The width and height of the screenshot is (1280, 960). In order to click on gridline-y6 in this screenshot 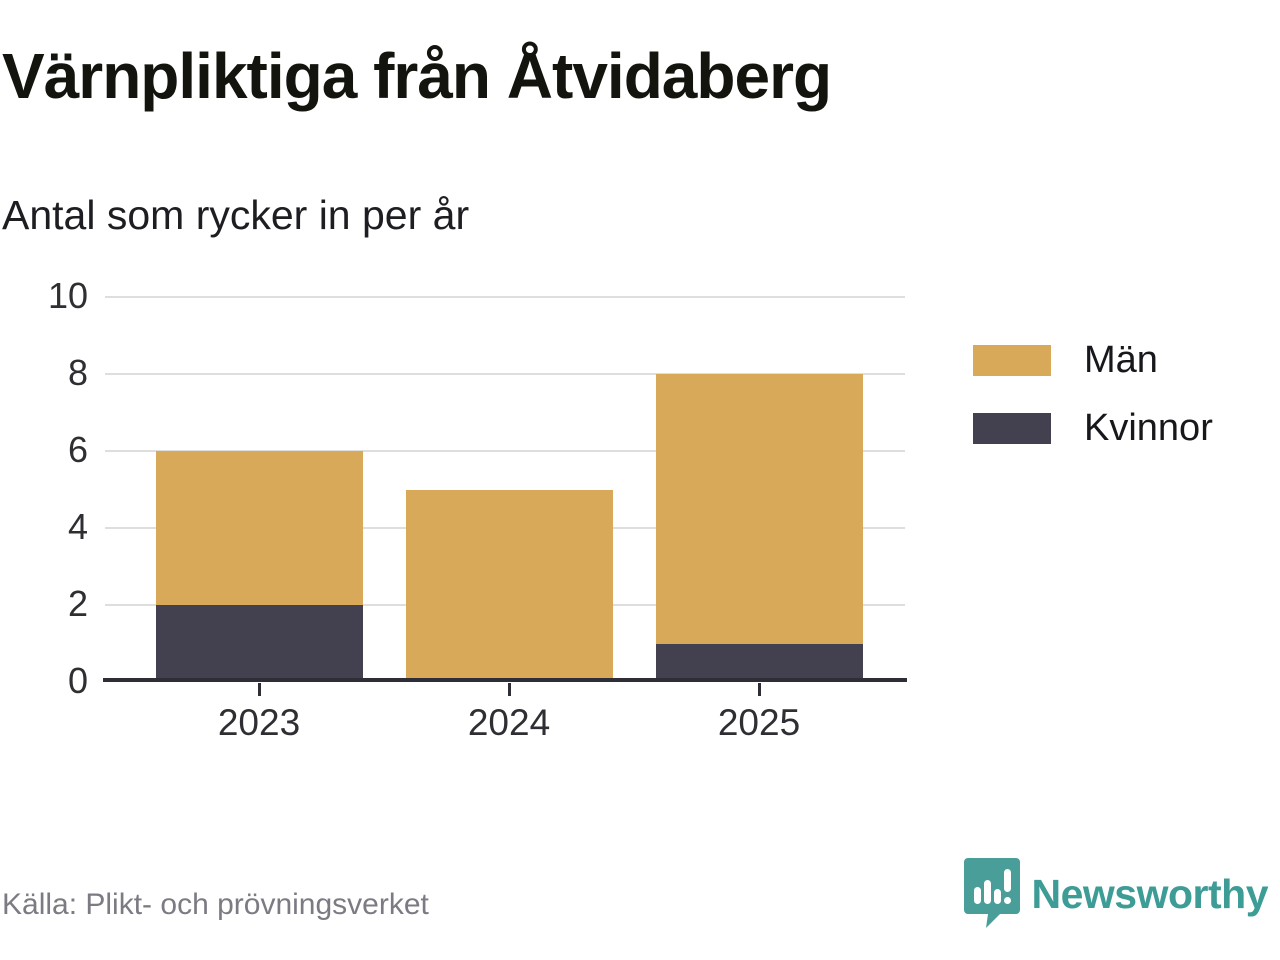, I will do `click(505, 451)`.